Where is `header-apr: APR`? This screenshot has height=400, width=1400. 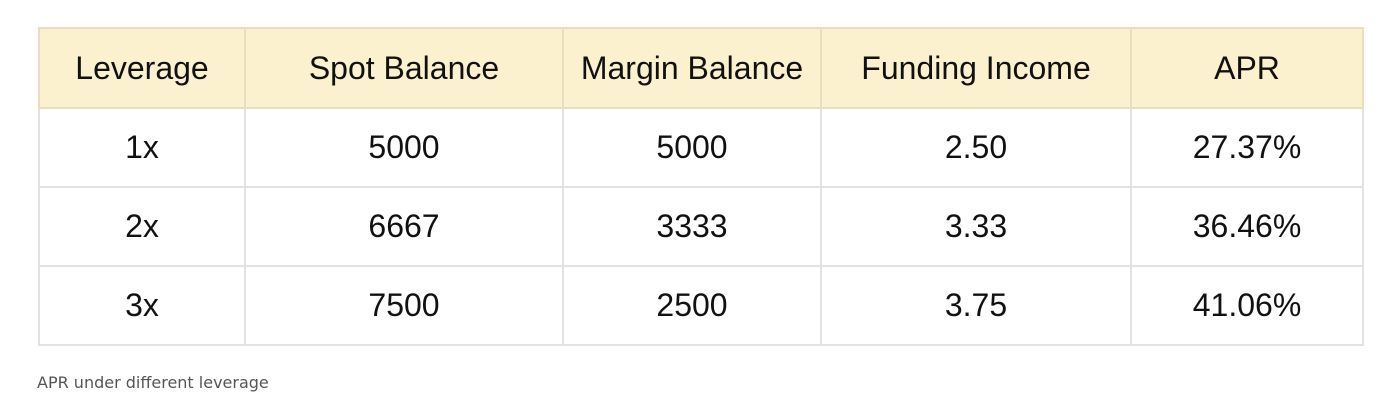 header-apr: APR is located at coordinates (1247, 68).